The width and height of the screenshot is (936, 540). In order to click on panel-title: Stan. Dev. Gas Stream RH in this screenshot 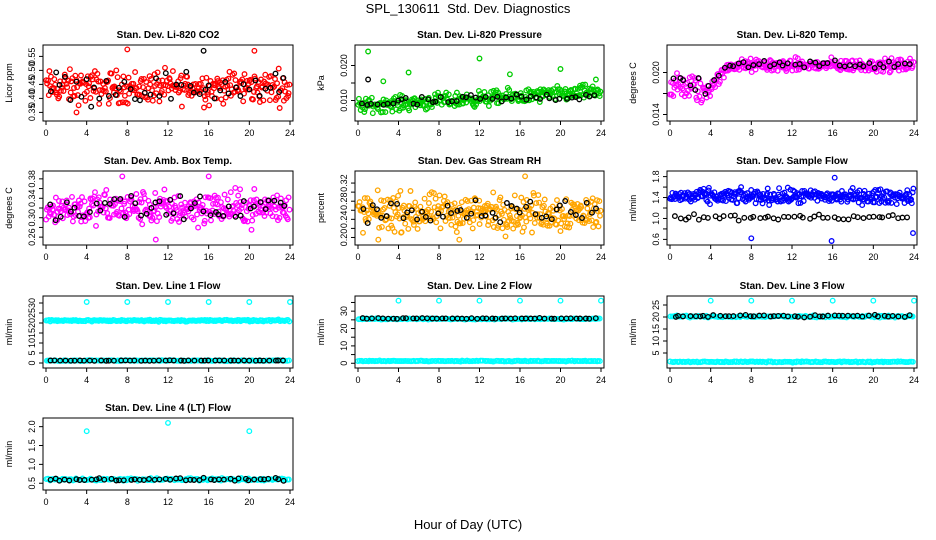, I will do `click(479, 161)`.